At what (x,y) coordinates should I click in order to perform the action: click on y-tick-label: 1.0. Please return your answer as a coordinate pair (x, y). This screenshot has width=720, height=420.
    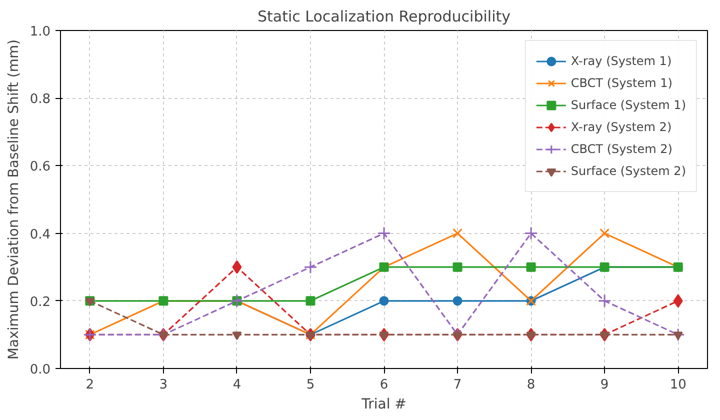
    Looking at the image, I should click on (40, 32).